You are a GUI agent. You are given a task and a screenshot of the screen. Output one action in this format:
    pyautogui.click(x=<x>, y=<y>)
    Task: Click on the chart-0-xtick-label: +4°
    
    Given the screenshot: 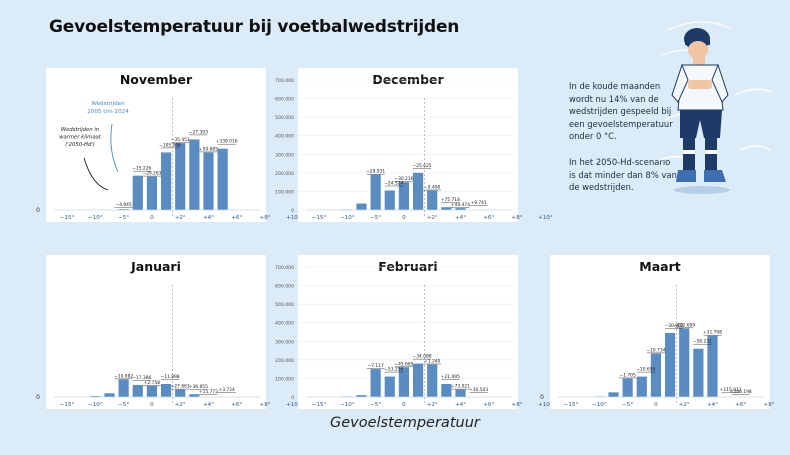 What is the action you would take?
    pyautogui.click(x=208, y=218)
    